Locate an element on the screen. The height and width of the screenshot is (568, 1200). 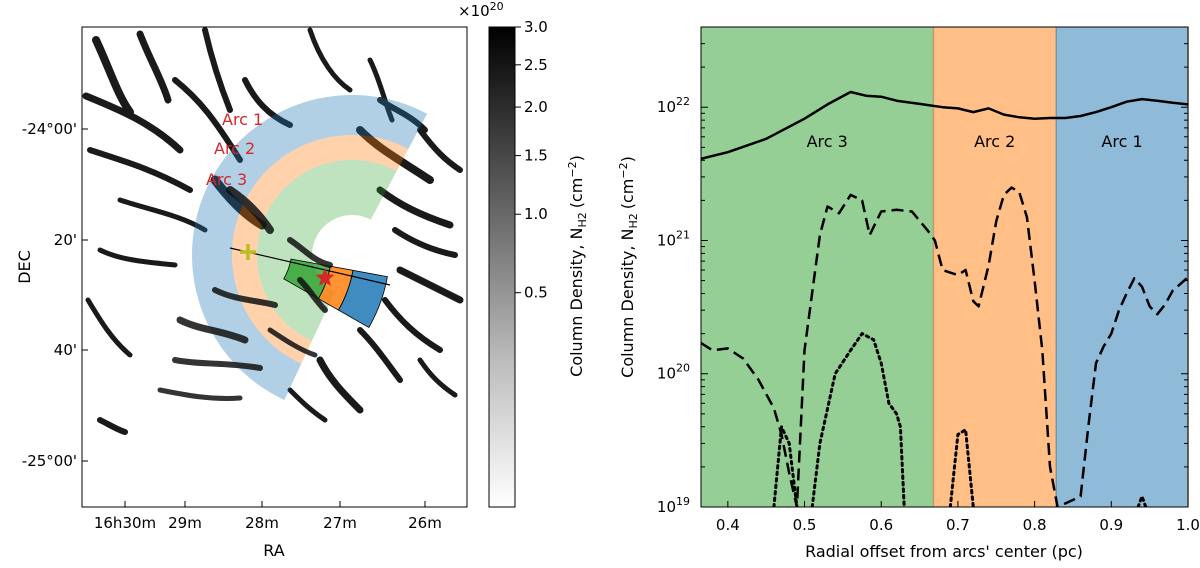
colorbar-scale-exp: 20 is located at coordinates (497, 6).